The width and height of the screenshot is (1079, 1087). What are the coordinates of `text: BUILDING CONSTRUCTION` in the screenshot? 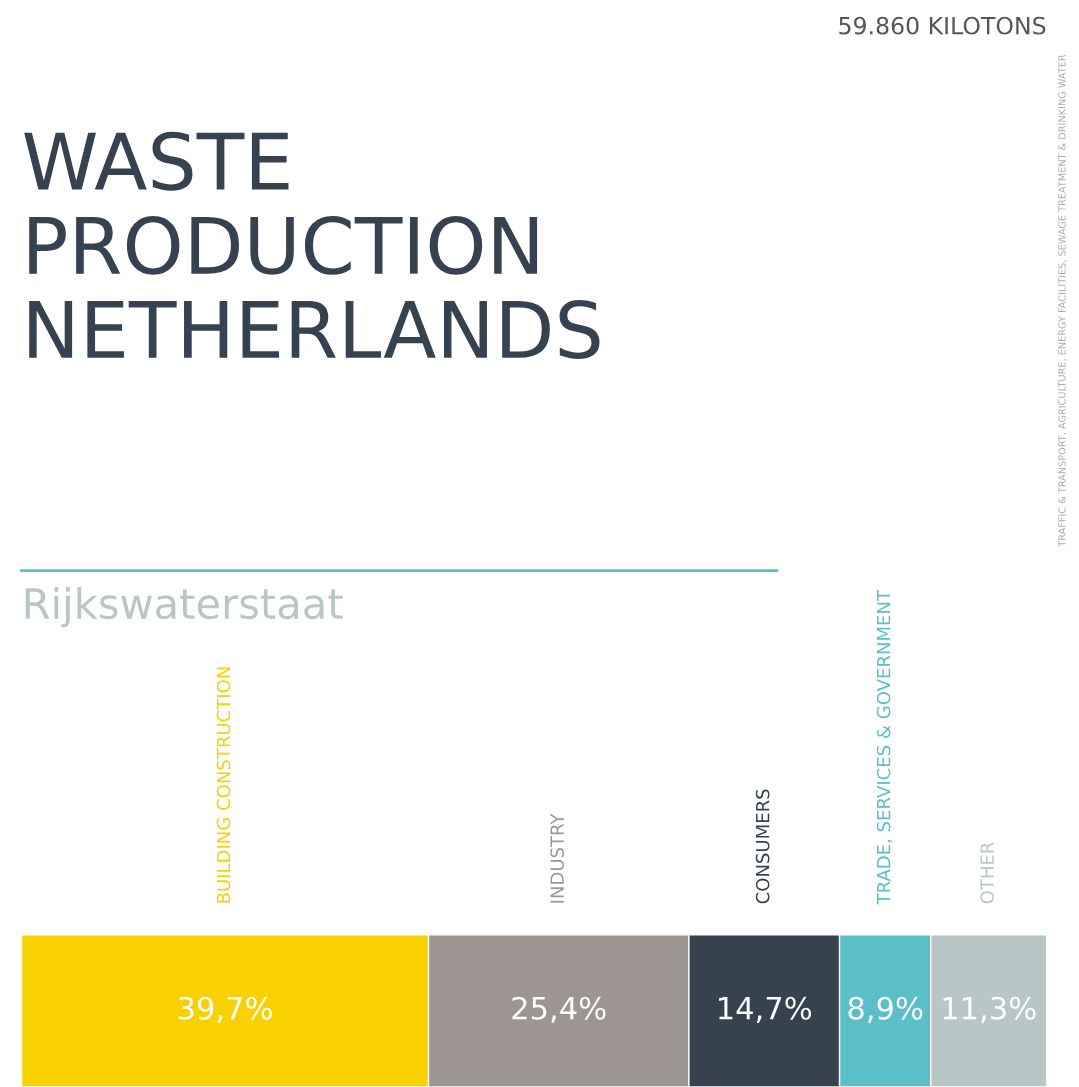 It's located at (223, 785).